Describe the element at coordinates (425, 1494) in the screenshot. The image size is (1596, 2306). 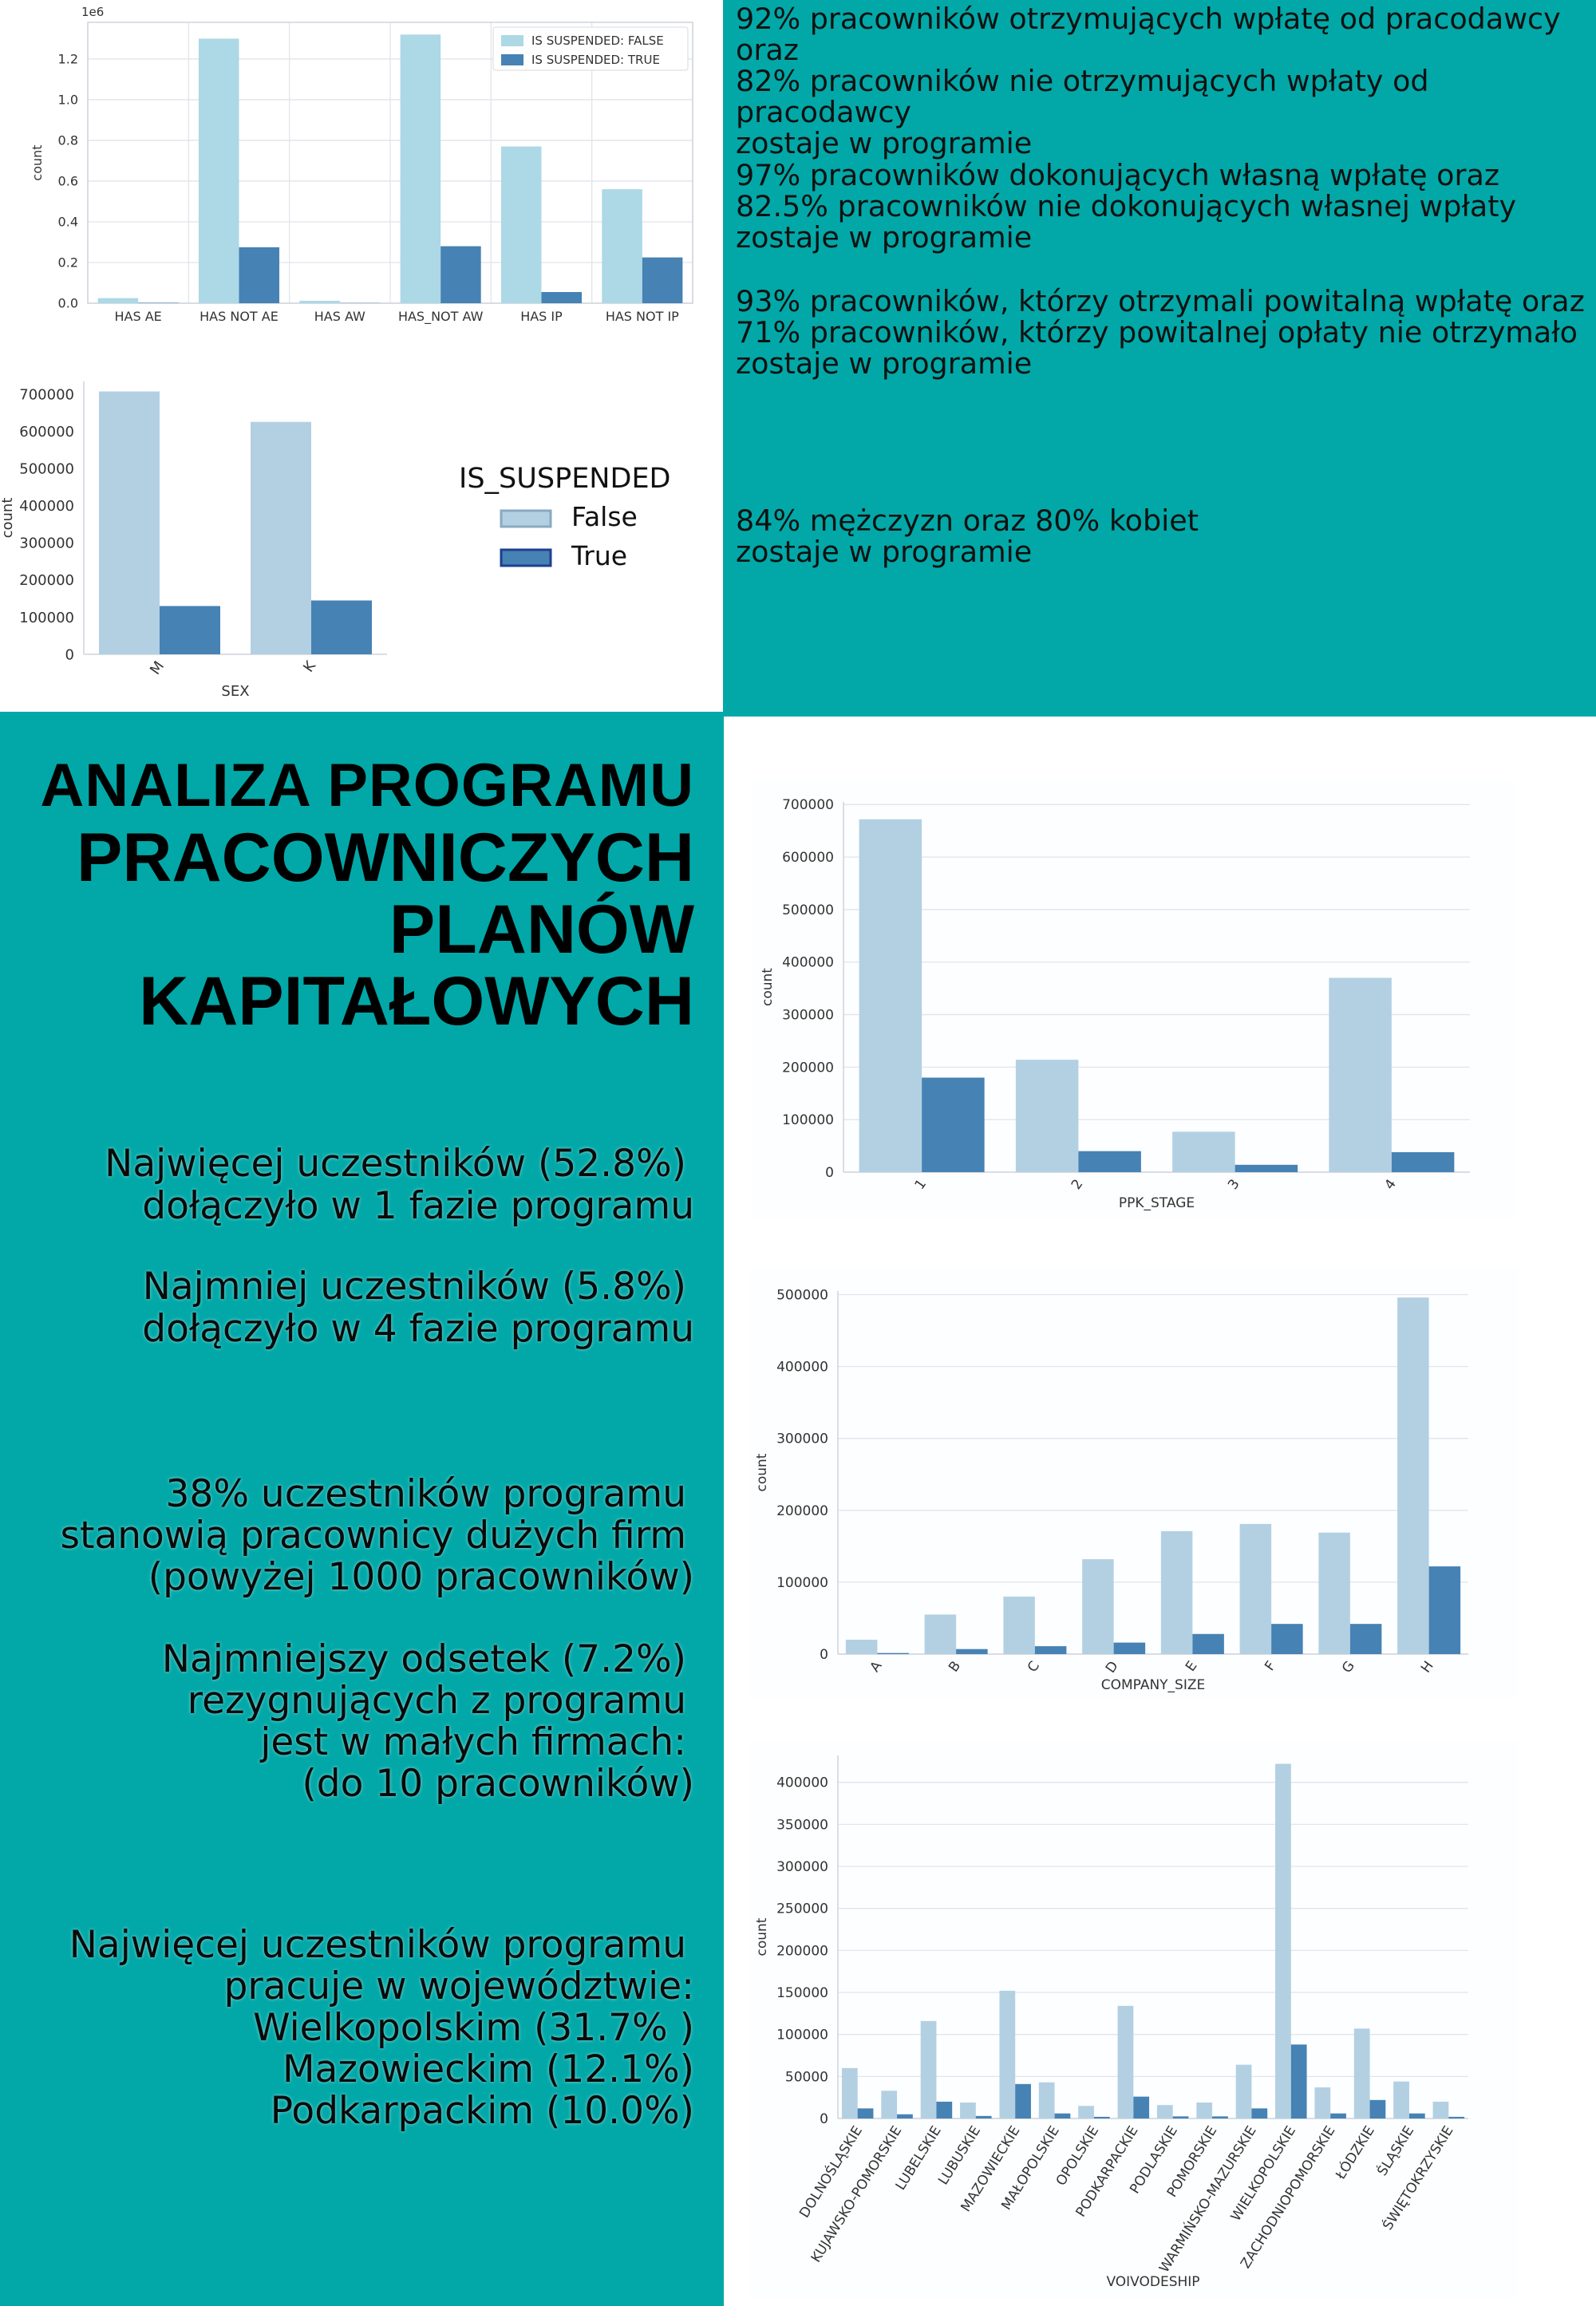
I see `info-line: 38% uczestników programu` at that location.